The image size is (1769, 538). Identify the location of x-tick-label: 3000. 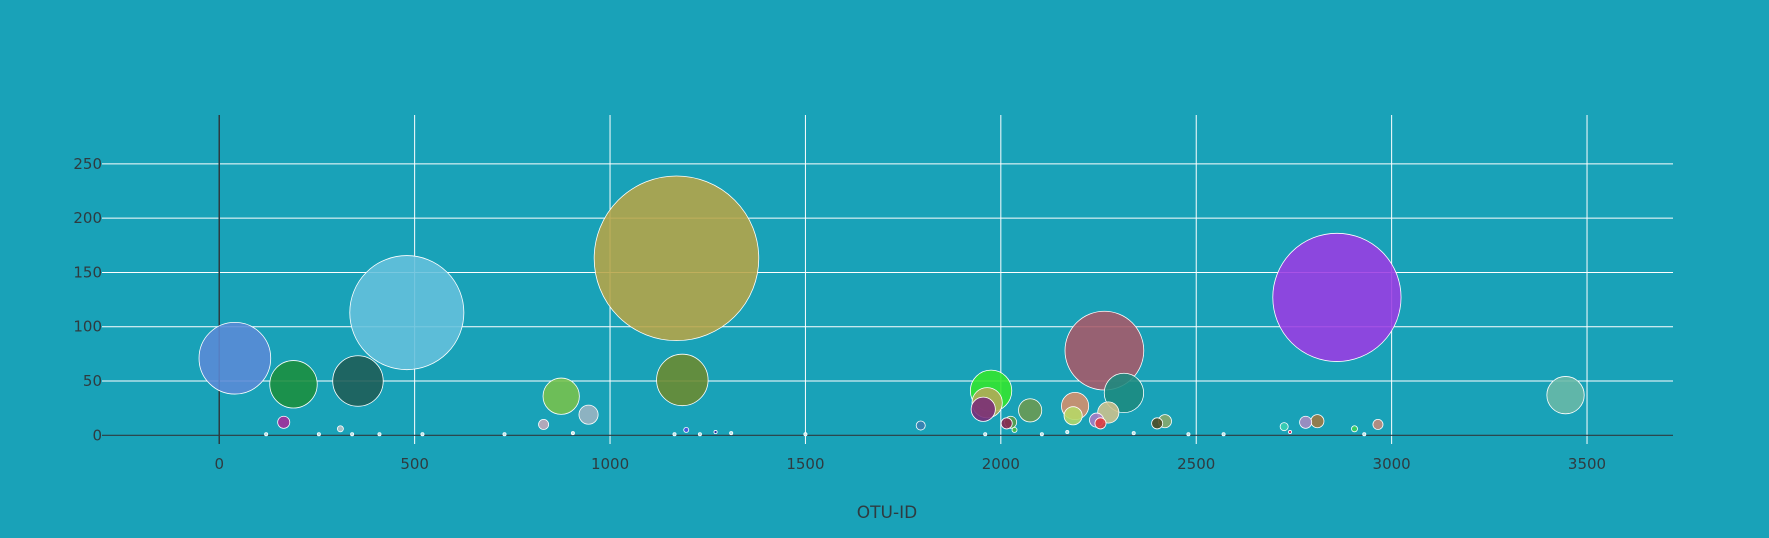
(1392, 464).